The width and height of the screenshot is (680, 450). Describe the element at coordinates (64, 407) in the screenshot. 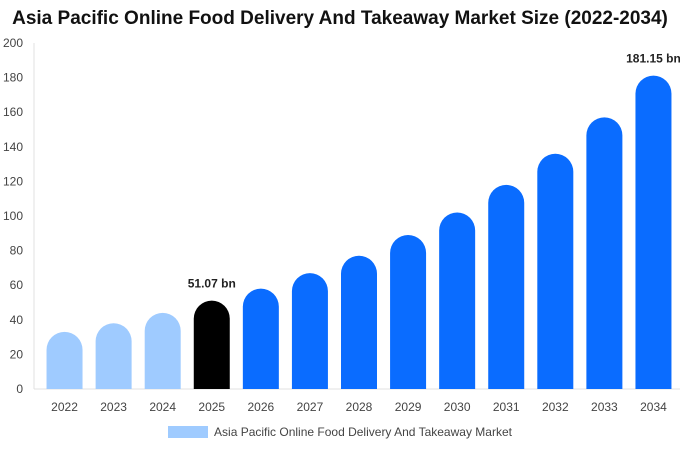

I see `x-tick-label: 2022` at that location.